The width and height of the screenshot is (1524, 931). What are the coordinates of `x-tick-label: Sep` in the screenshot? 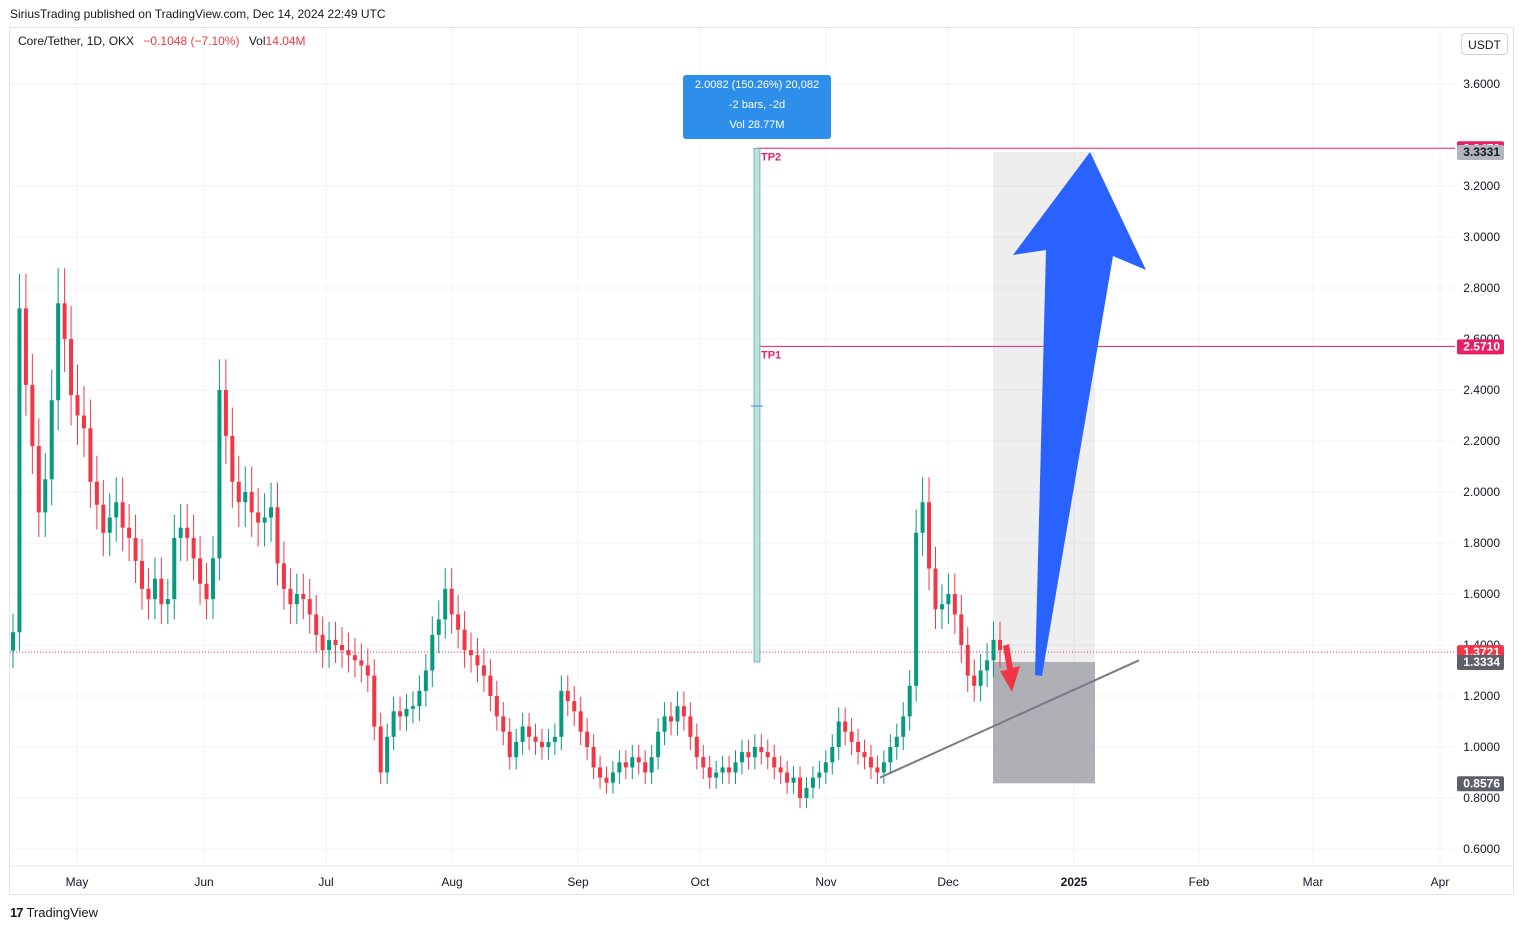 It's located at (578, 882).